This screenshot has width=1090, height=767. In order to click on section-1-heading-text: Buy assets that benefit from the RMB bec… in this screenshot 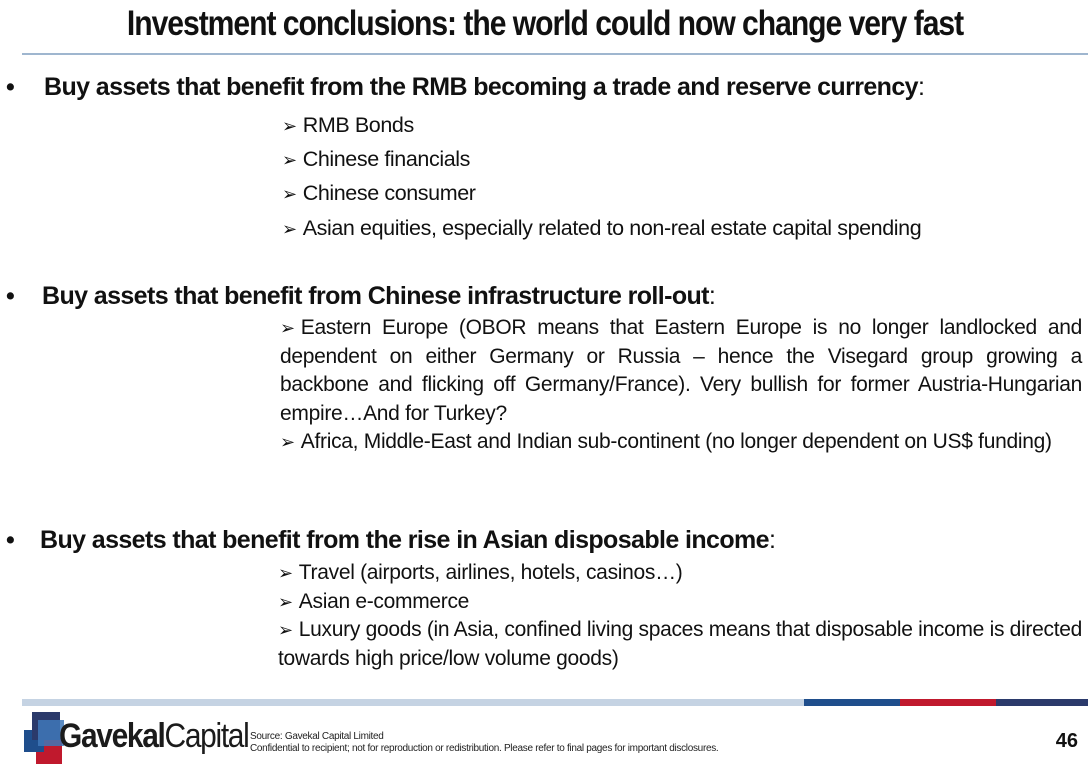, I will do `click(481, 87)`.